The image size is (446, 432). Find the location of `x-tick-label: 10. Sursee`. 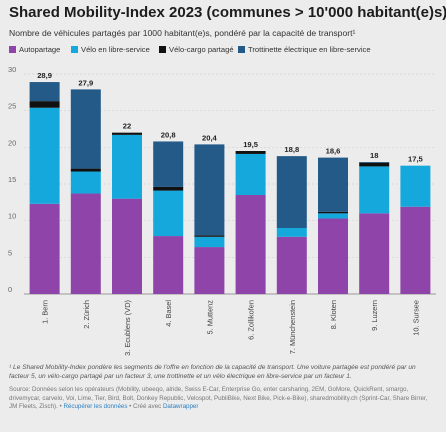

x-tick-label: 10. Sursee is located at coordinates (415, 318).